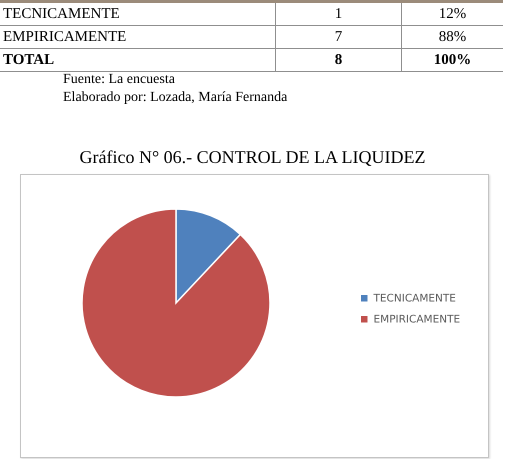 This screenshot has width=505, height=459. What do you see at coordinates (414, 298) in the screenshot?
I see `legend-label: TECNICAMENTE` at bounding box center [414, 298].